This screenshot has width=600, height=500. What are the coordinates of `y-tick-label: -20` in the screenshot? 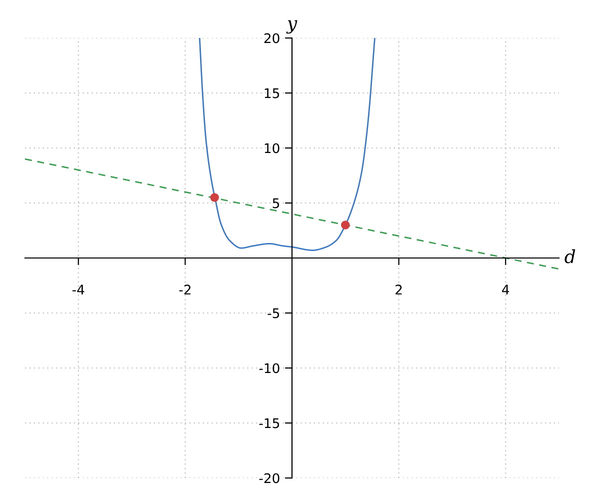 It's located at (269, 478).